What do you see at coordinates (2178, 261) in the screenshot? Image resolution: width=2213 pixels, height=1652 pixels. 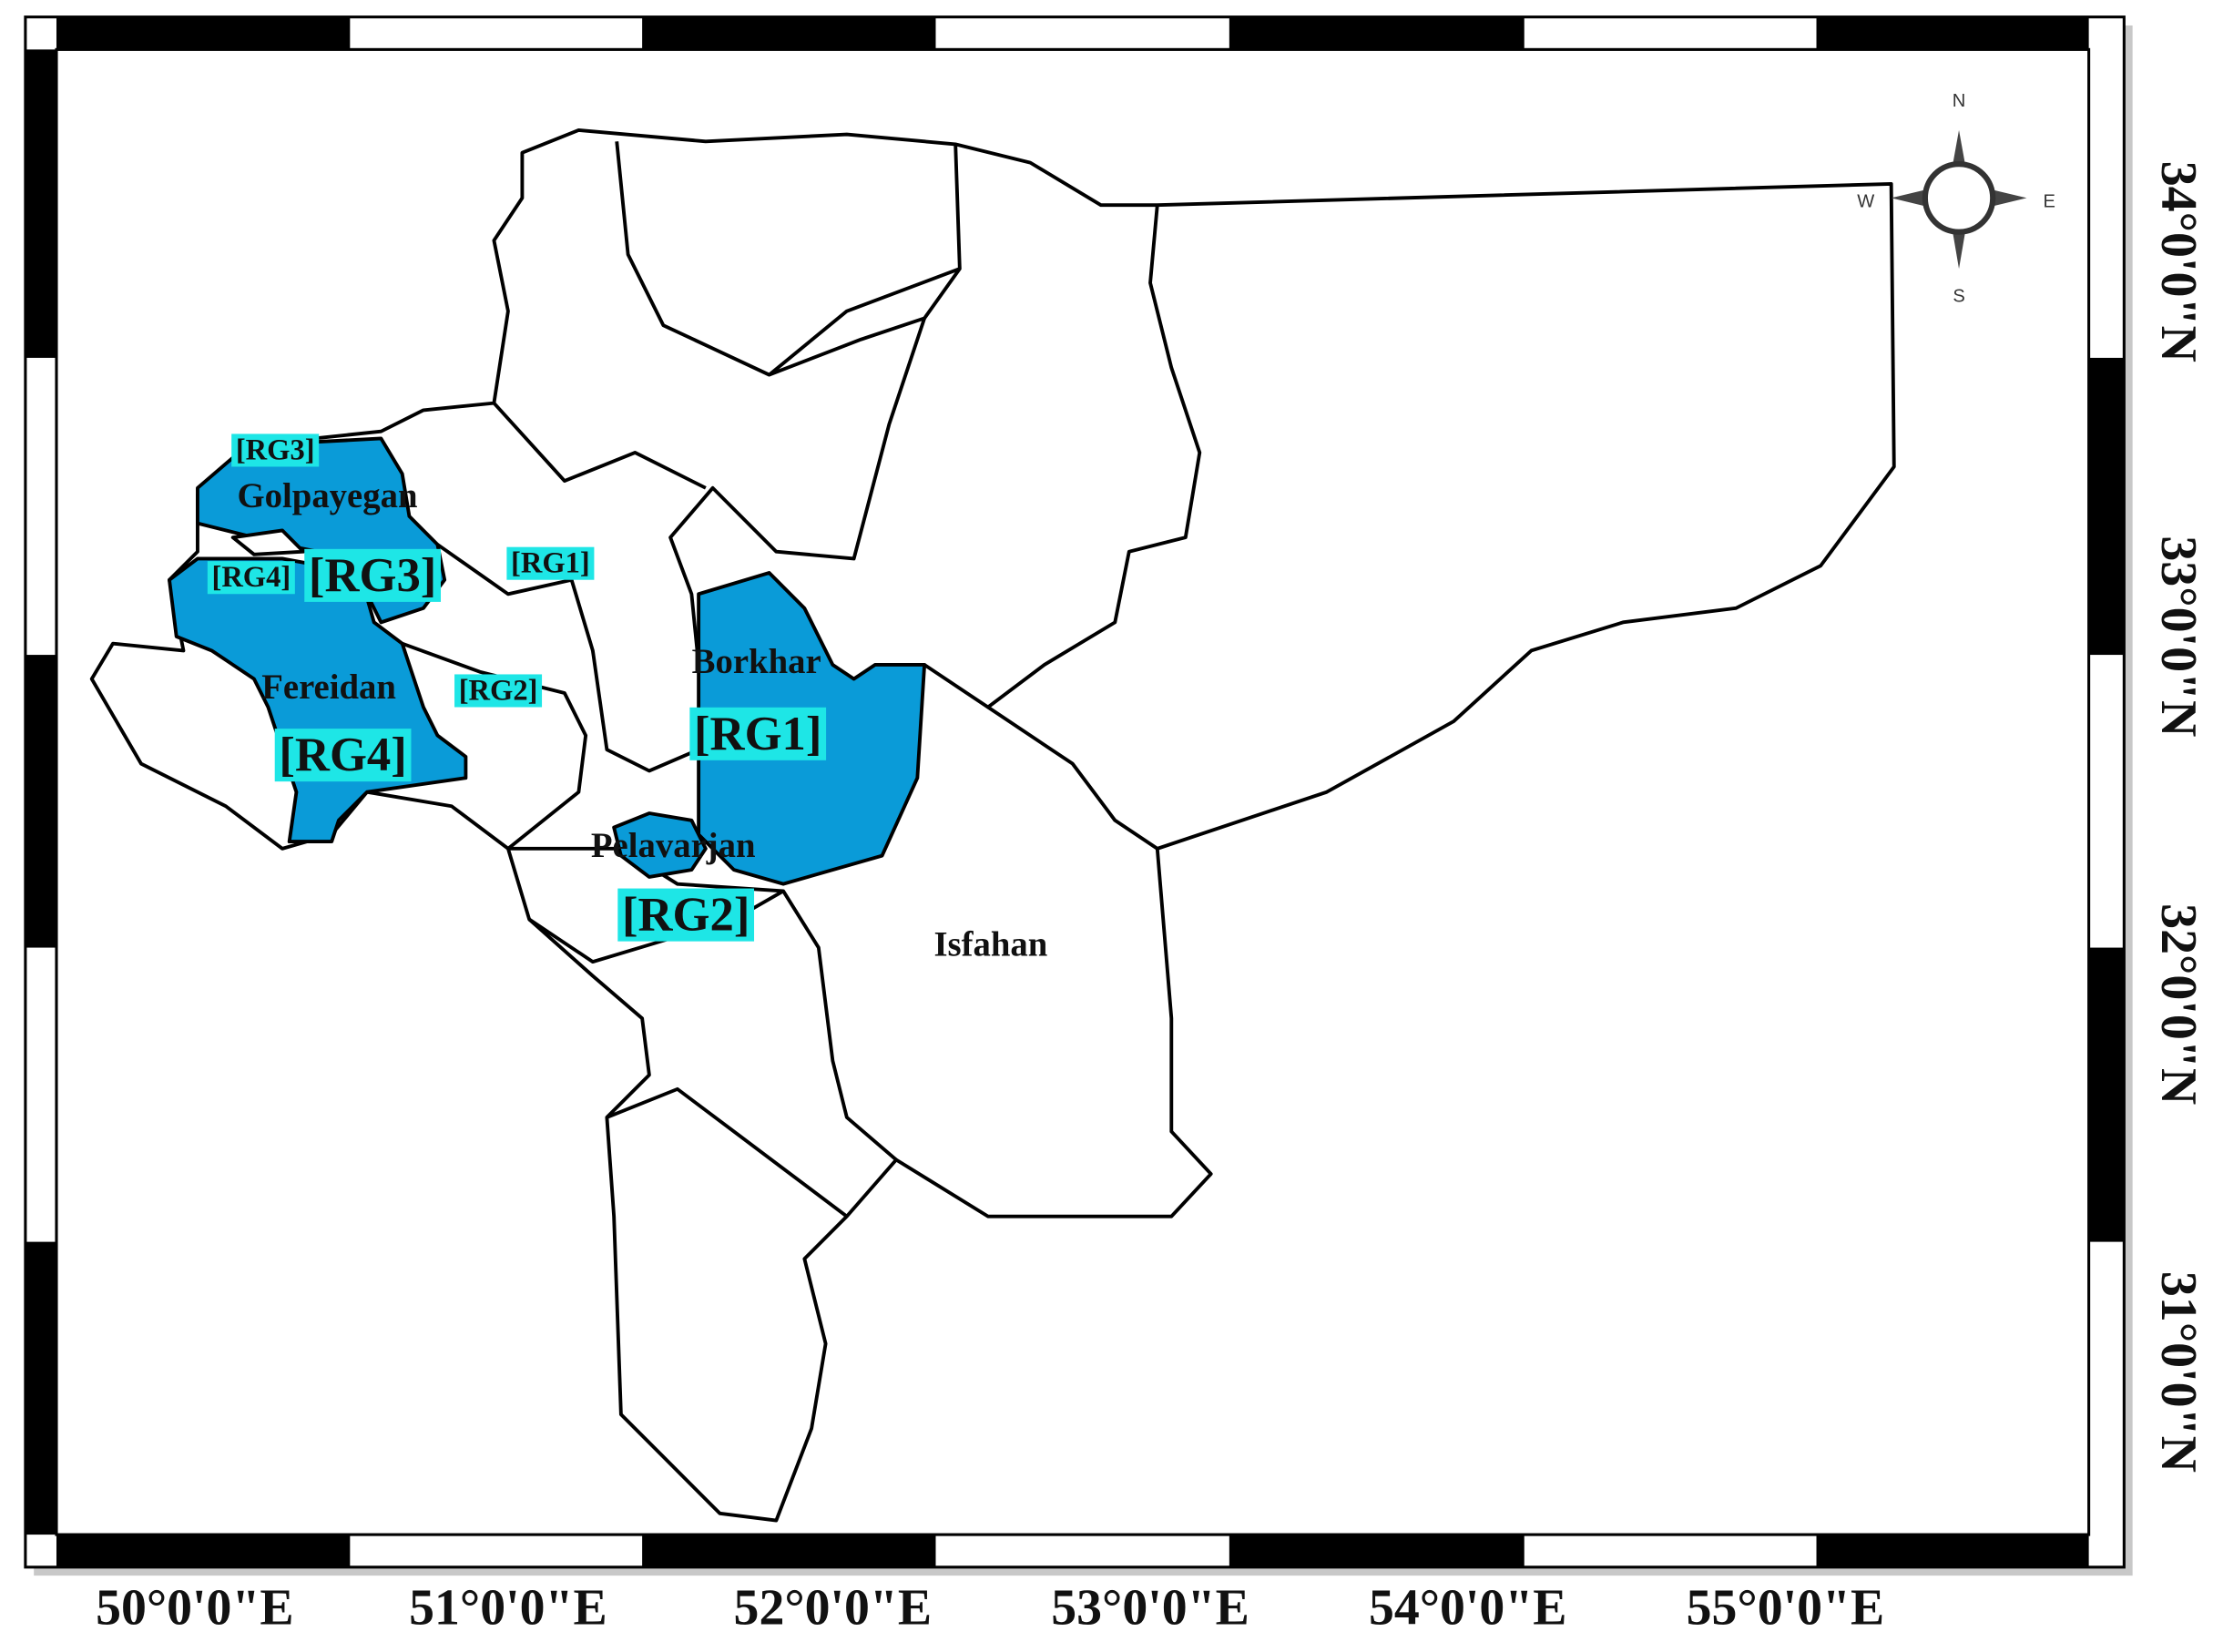 I see `latitude-label: 34°0'0"N` at bounding box center [2178, 261].